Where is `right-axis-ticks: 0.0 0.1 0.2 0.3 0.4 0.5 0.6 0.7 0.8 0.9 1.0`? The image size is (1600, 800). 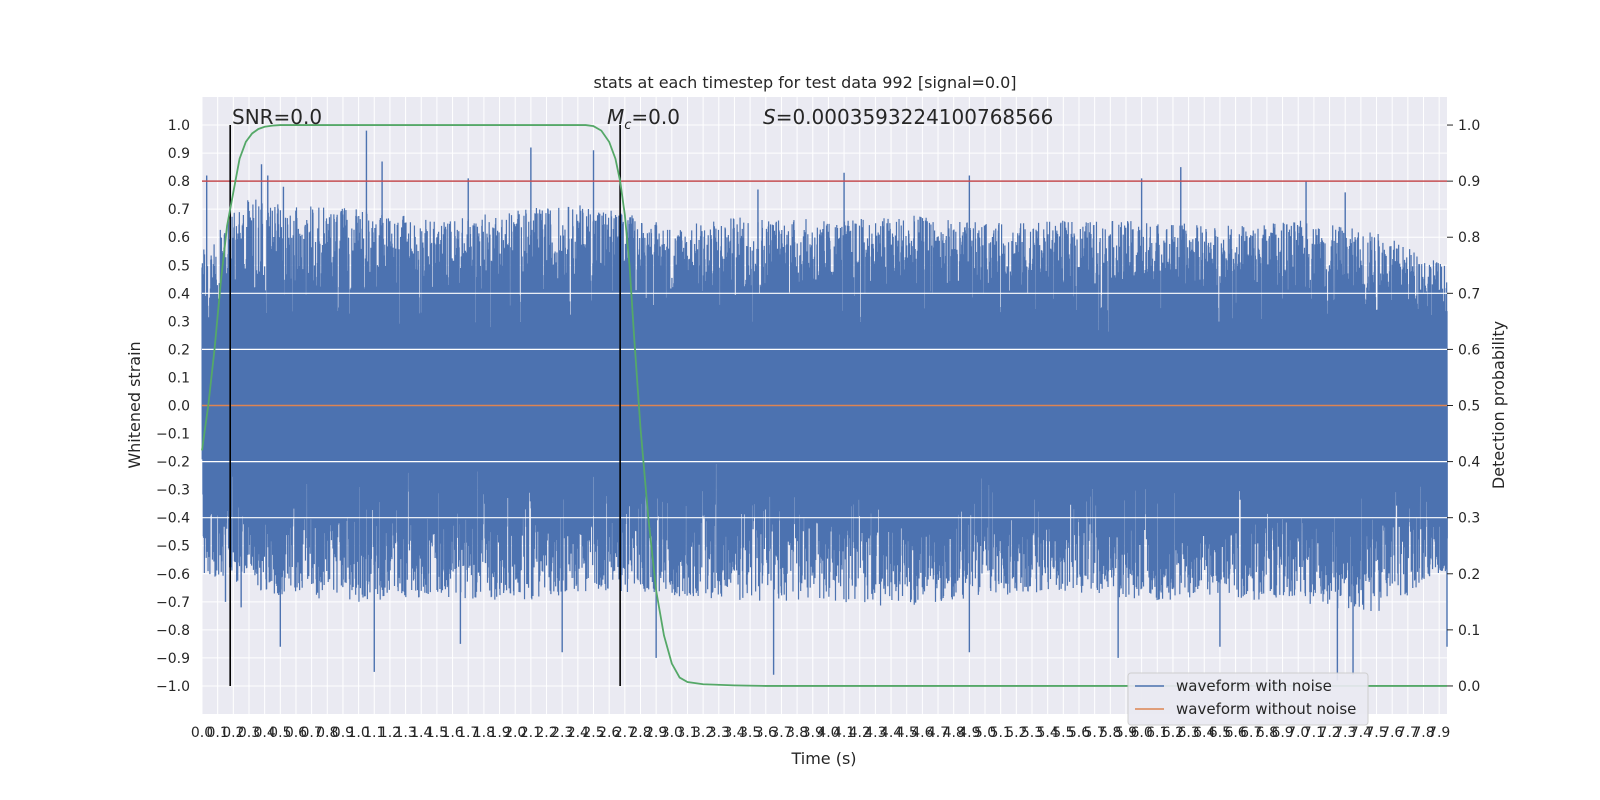 right-axis-ticks: 0.0 0.1 0.2 0.3 0.4 0.5 0.6 0.7 0.8 0.9 1.0 is located at coordinates (1463, 406).